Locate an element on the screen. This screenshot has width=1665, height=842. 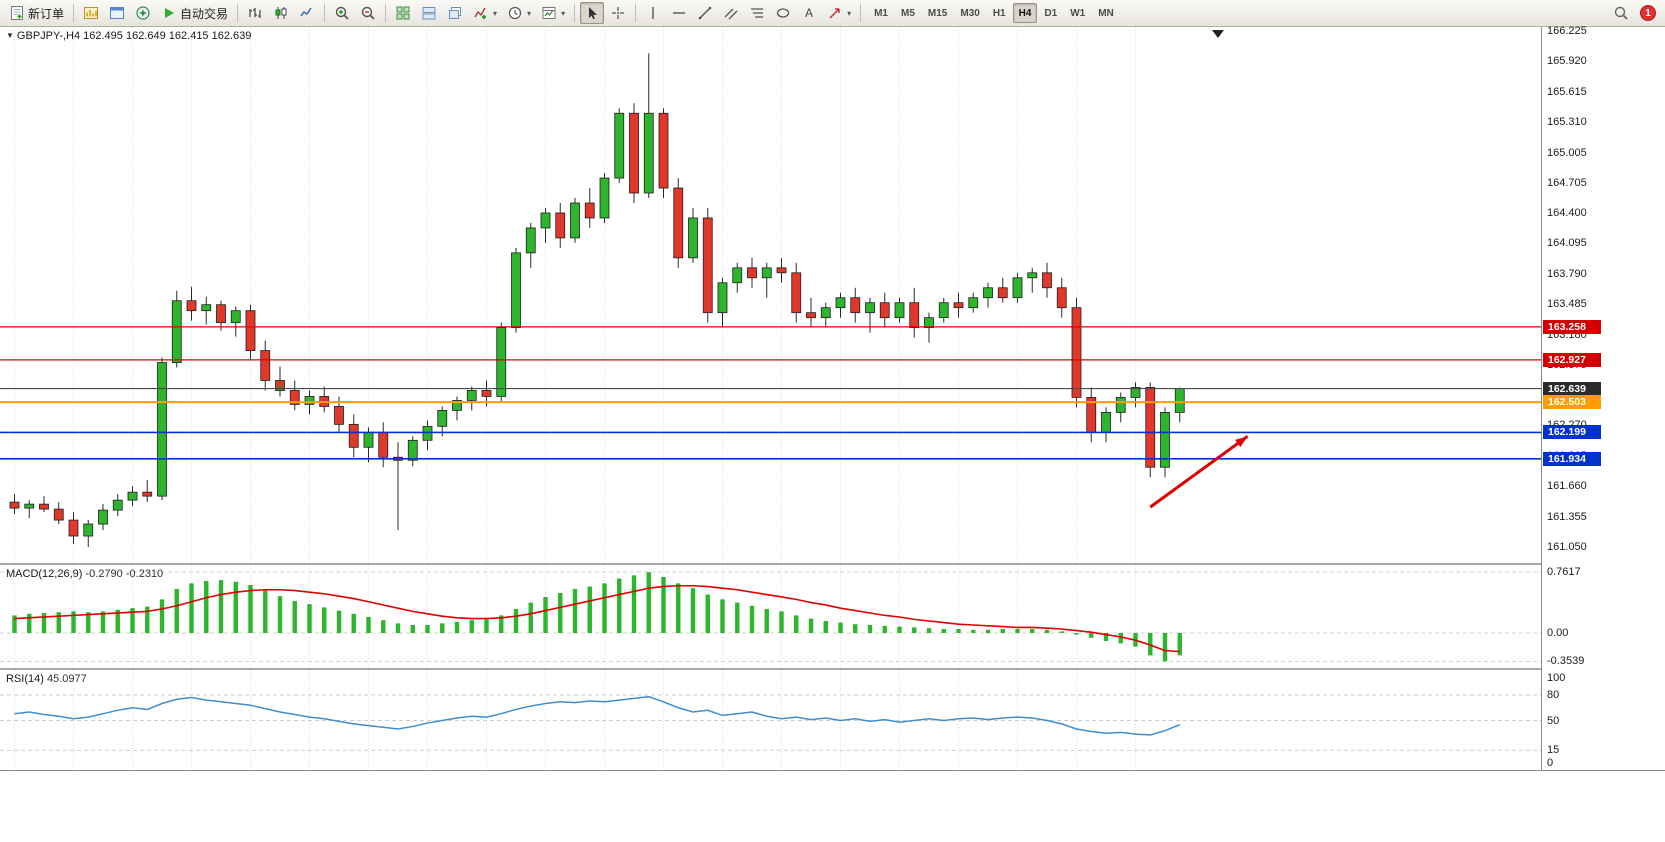
fibonacci-icon is located at coordinates (757, 13).